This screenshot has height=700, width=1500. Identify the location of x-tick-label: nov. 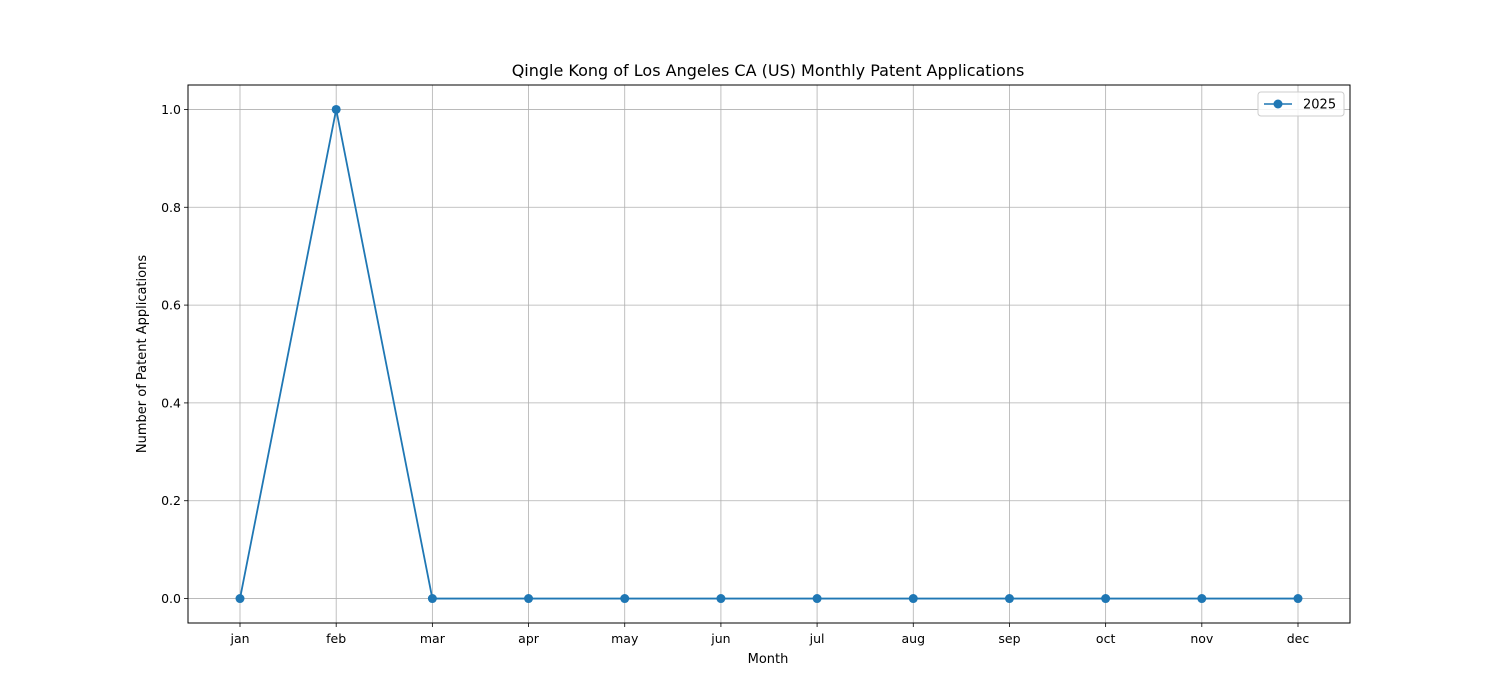
(1202, 638).